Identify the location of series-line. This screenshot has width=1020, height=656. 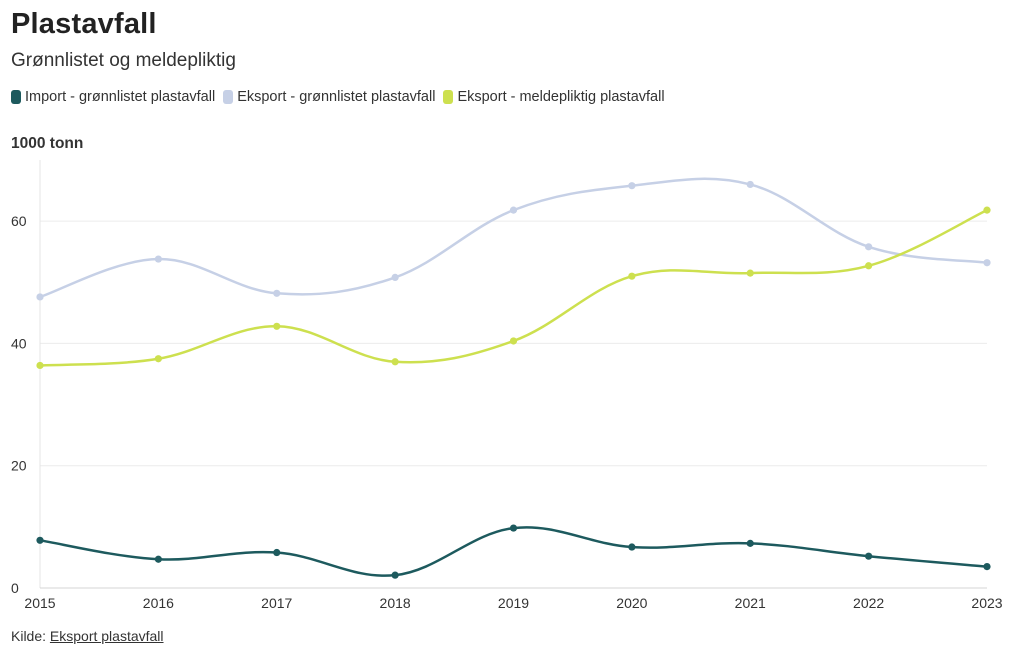
(513, 551).